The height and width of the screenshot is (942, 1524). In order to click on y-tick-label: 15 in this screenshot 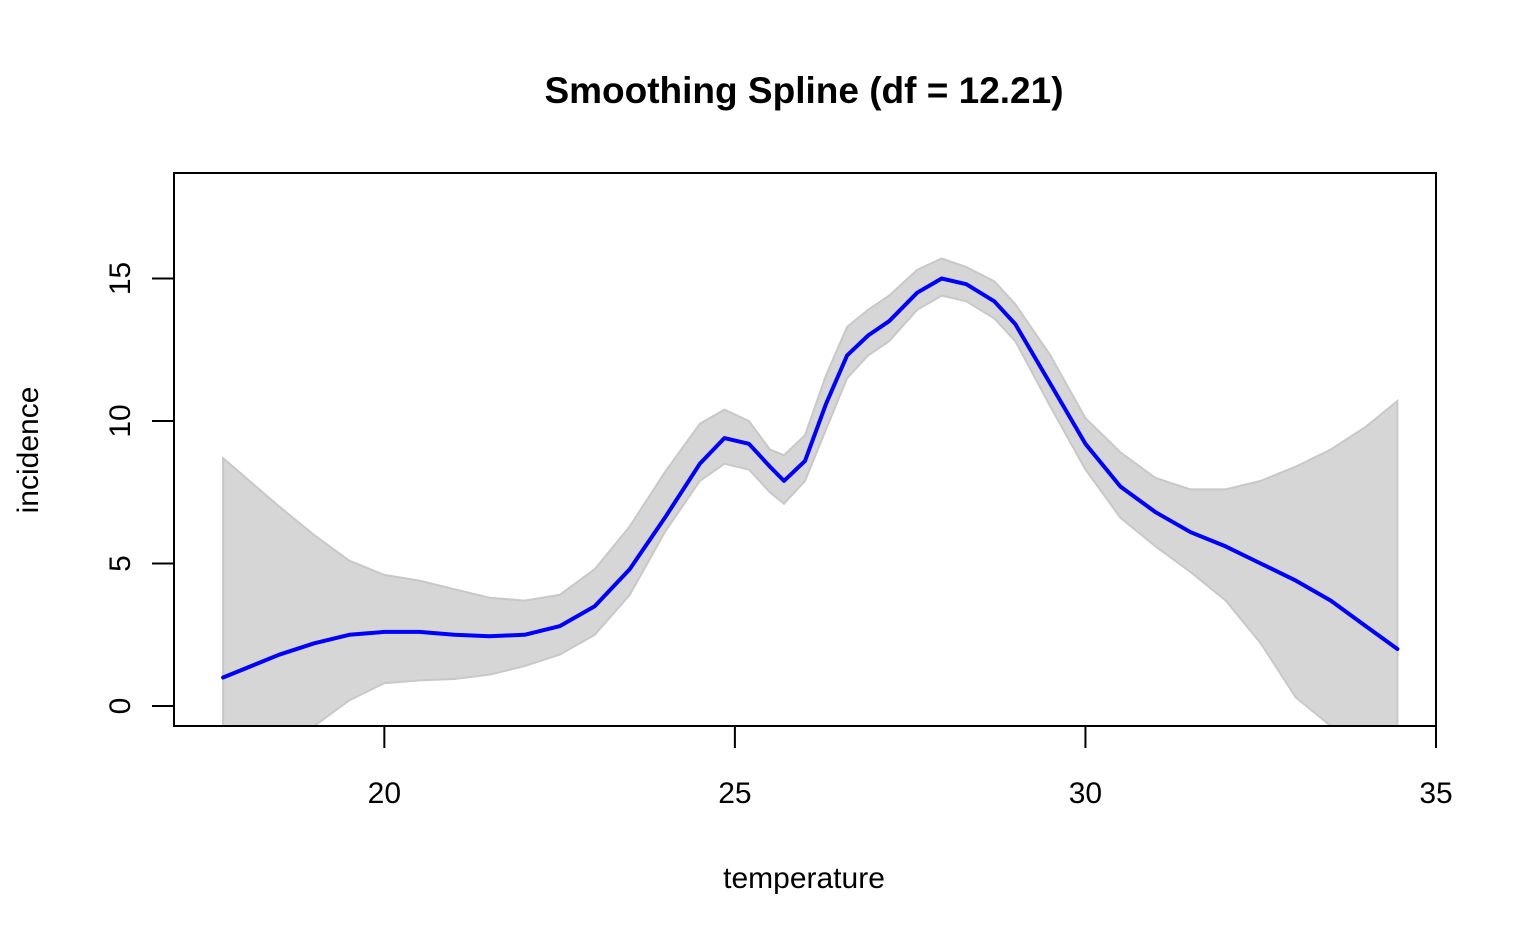, I will do `click(120, 278)`.